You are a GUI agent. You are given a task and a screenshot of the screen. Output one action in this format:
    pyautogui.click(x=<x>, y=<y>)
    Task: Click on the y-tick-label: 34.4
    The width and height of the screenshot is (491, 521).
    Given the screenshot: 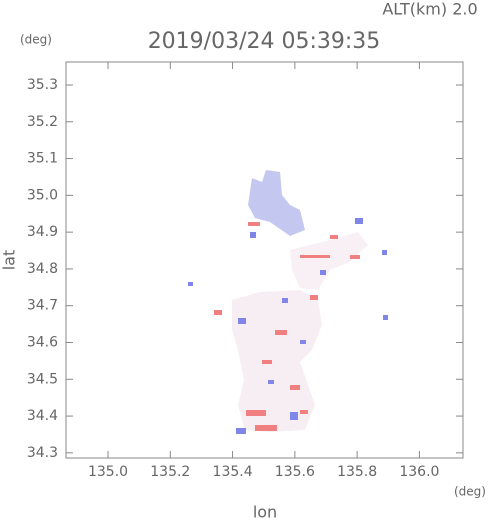 What is the action you would take?
    pyautogui.click(x=42, y=416)
    